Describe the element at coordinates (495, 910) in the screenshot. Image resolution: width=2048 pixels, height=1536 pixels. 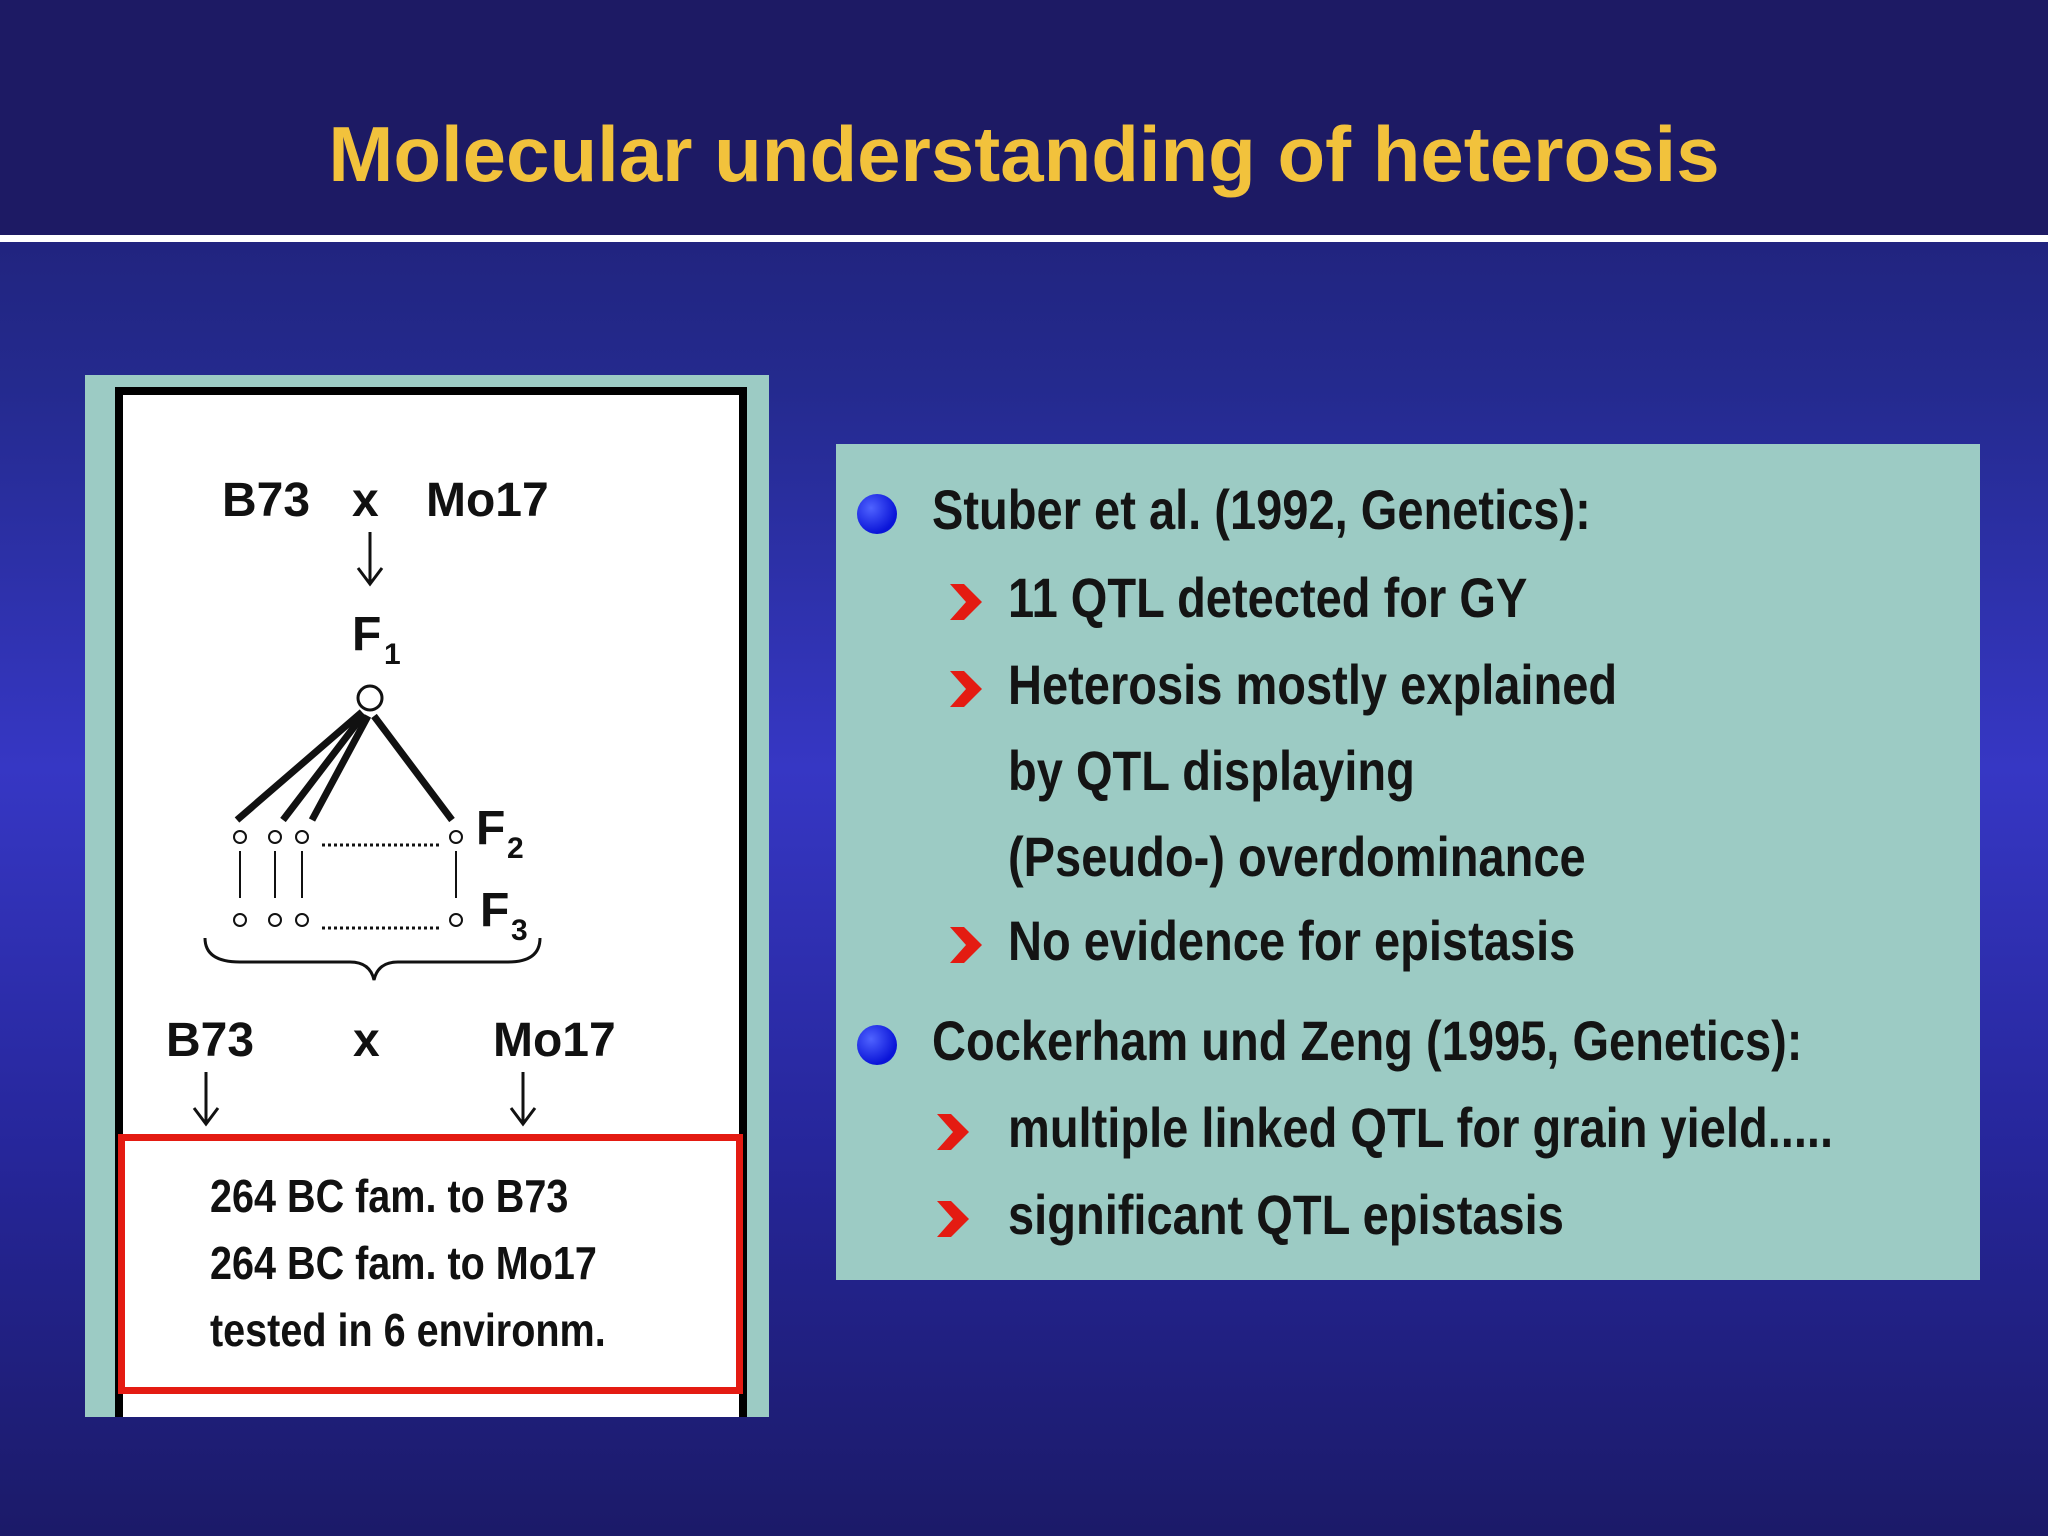
I see `f3-label: F` at that location.